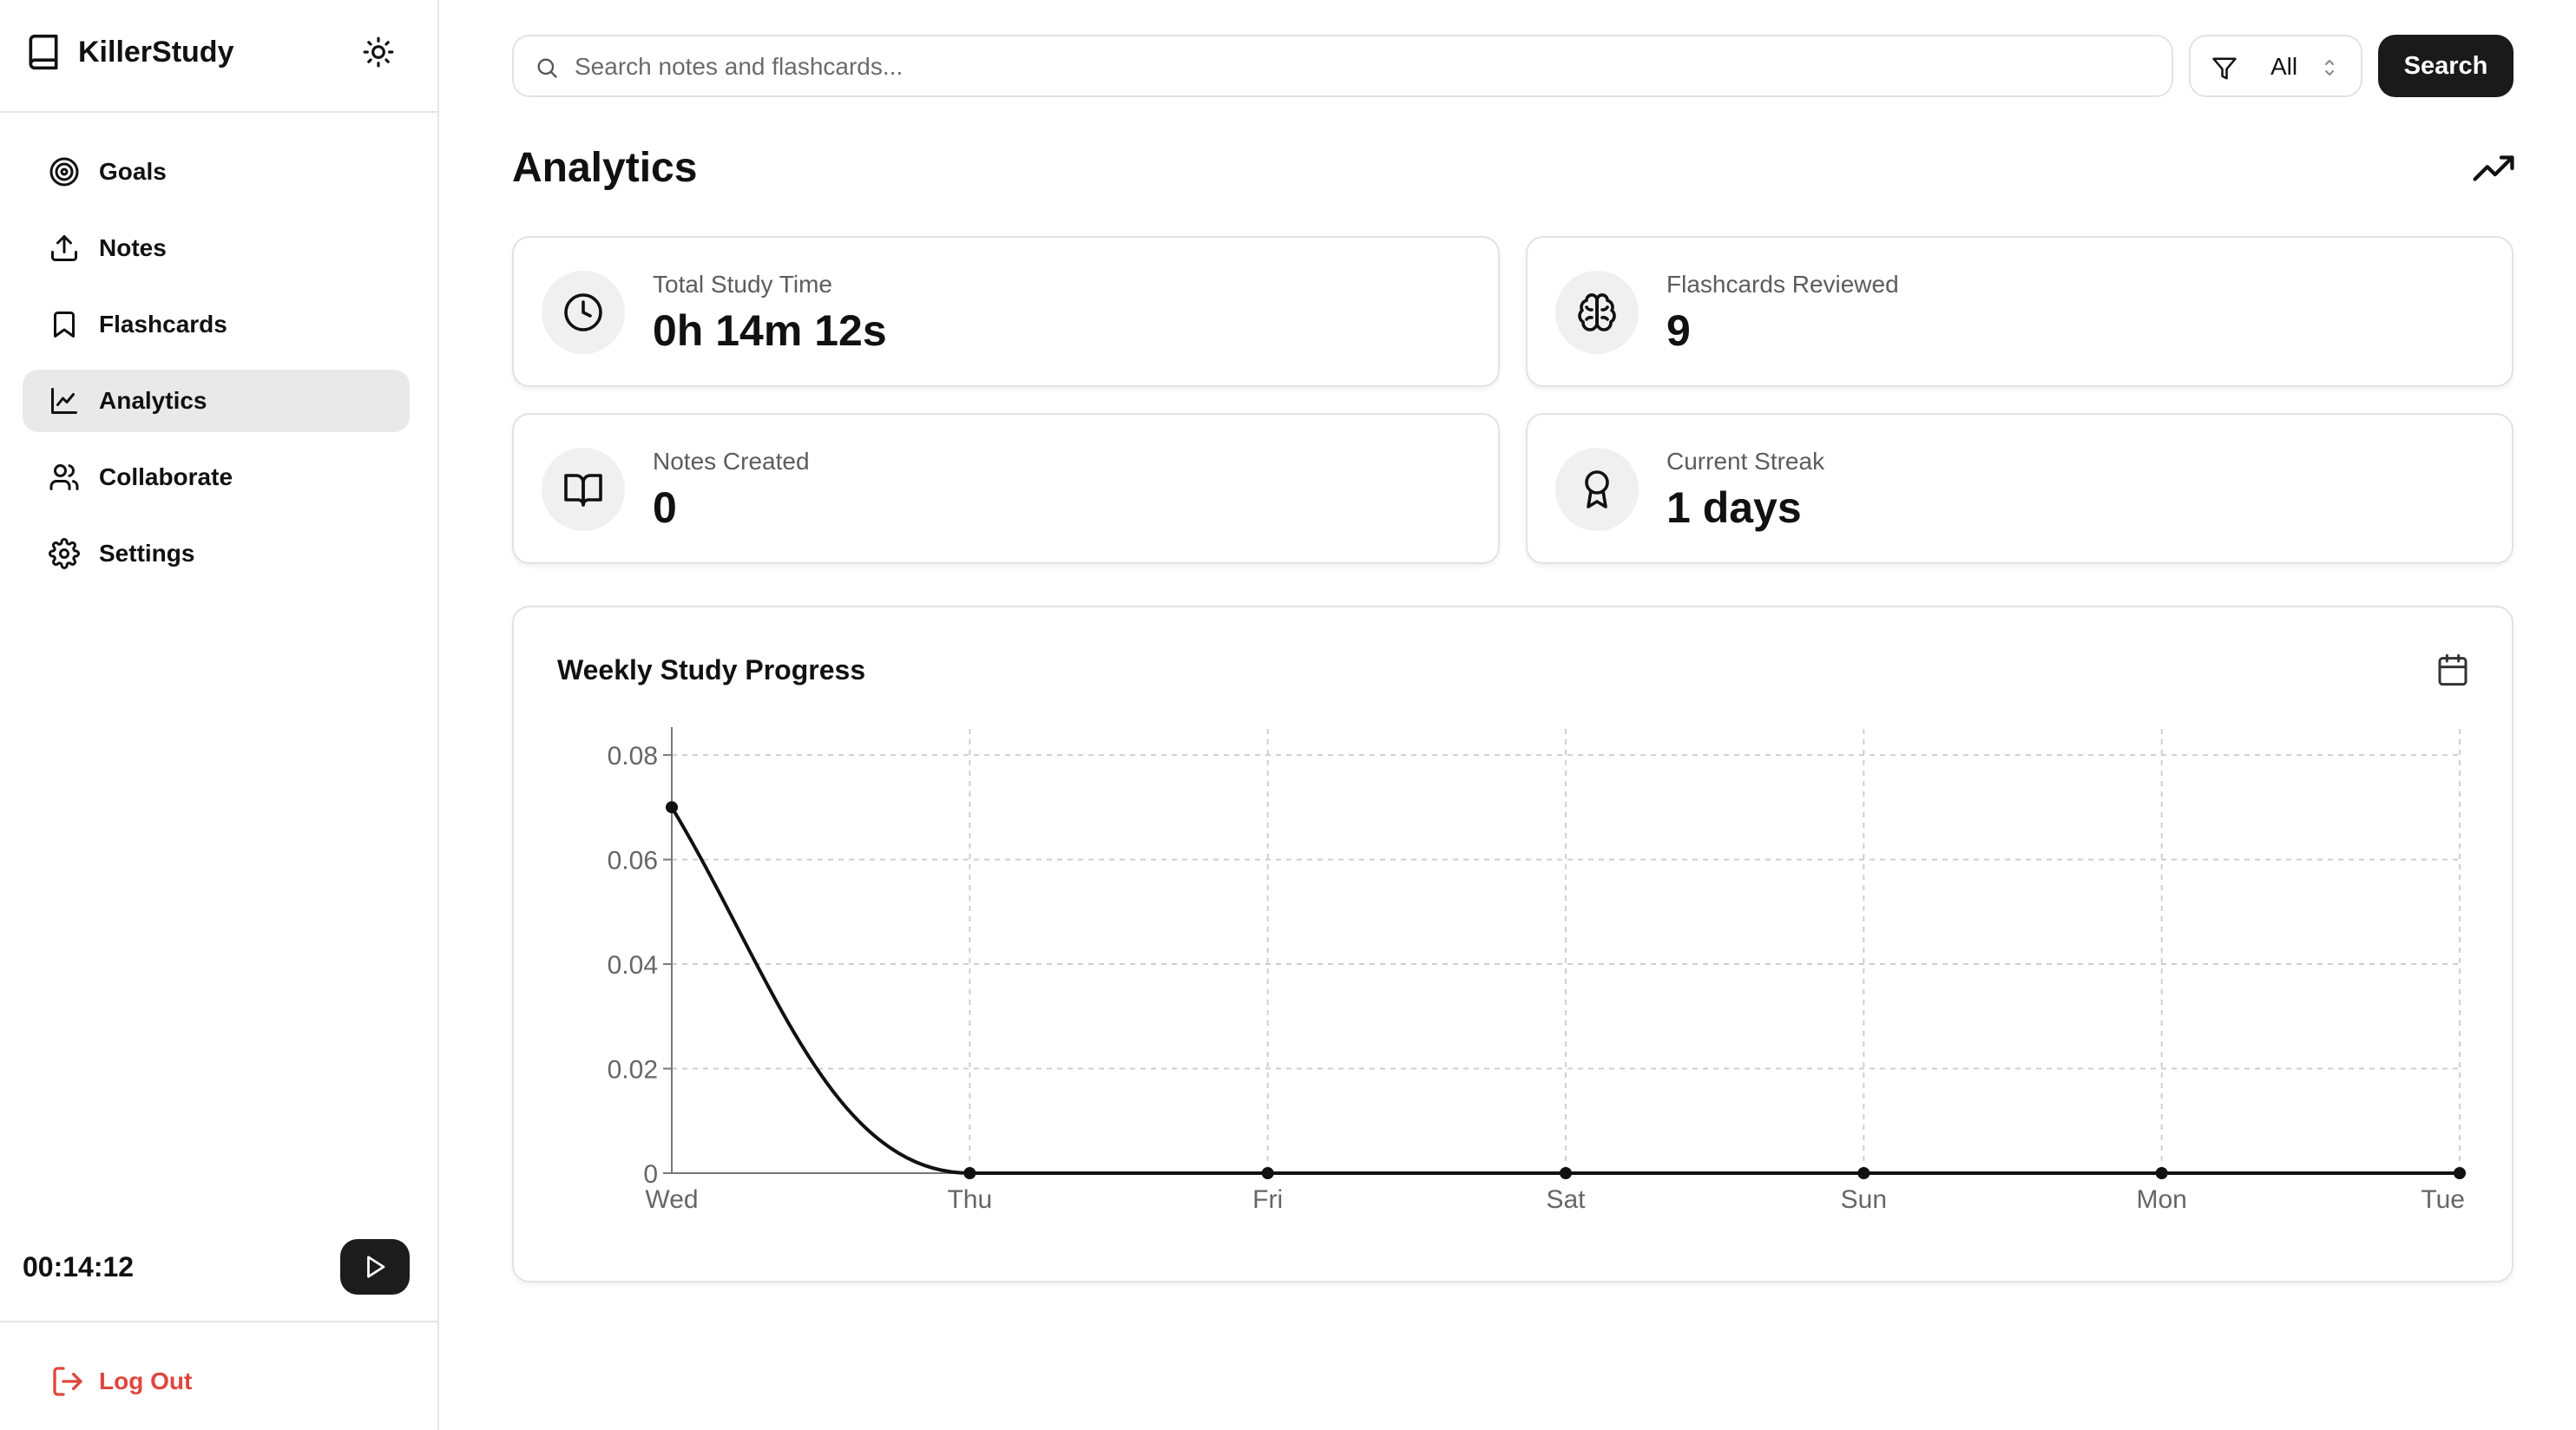  I want to click on sidebar-item-goals: Goals, so click(216, 172).